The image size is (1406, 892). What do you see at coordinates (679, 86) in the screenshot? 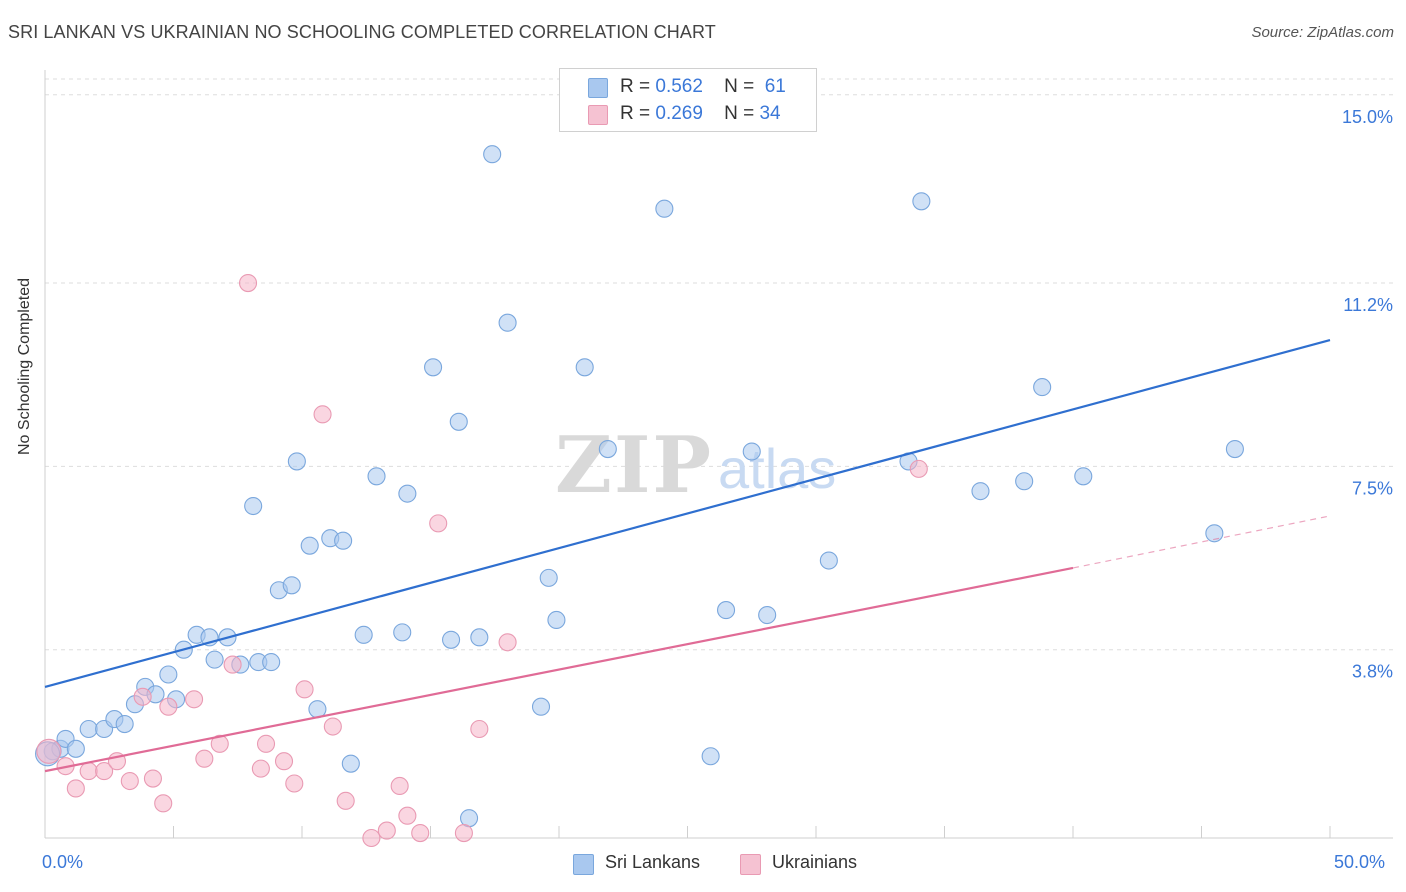
I see `legend-r-value: 0.562` at bounding box center [679, 86].